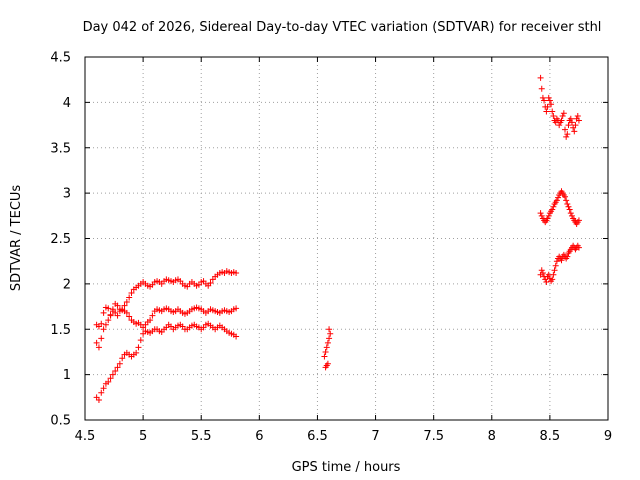  What do you see at coordinates (166, 362) in the screenshot?
I see `series-track-c` at bounding box center [166, 362].